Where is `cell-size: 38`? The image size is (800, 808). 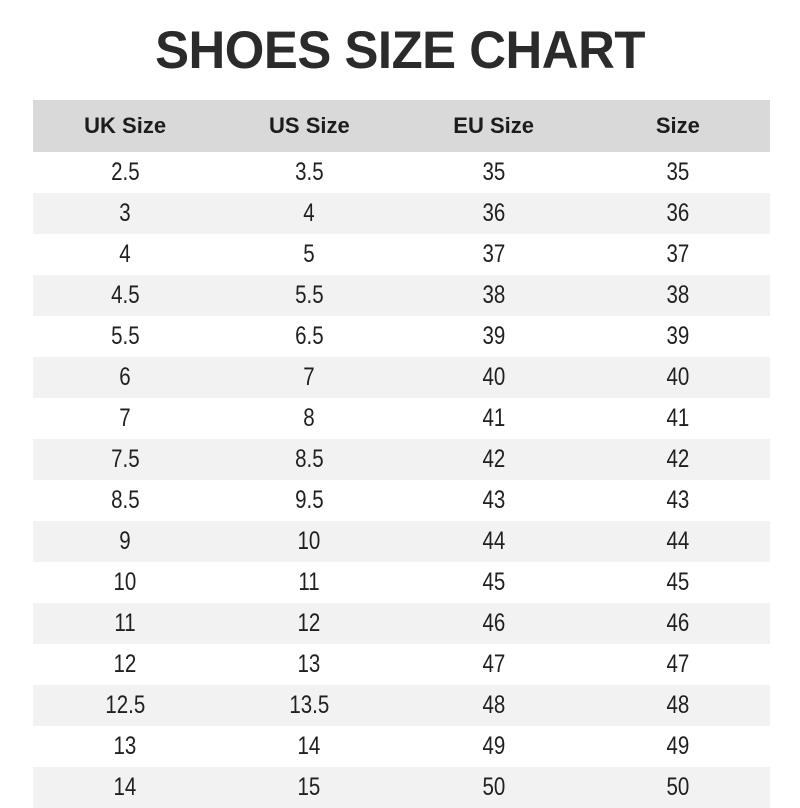
cell-size: 38 is located at coordinates (677, 295).